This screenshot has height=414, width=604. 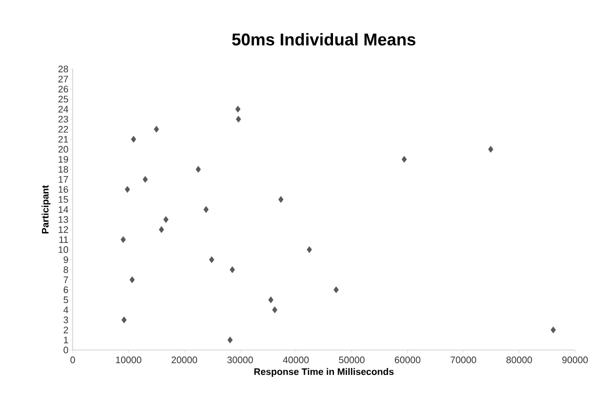 What do you see at coordinates (240, 360) in the screenshot?
I see `x-tick-label: 30000` at bounding box center [240, 360].